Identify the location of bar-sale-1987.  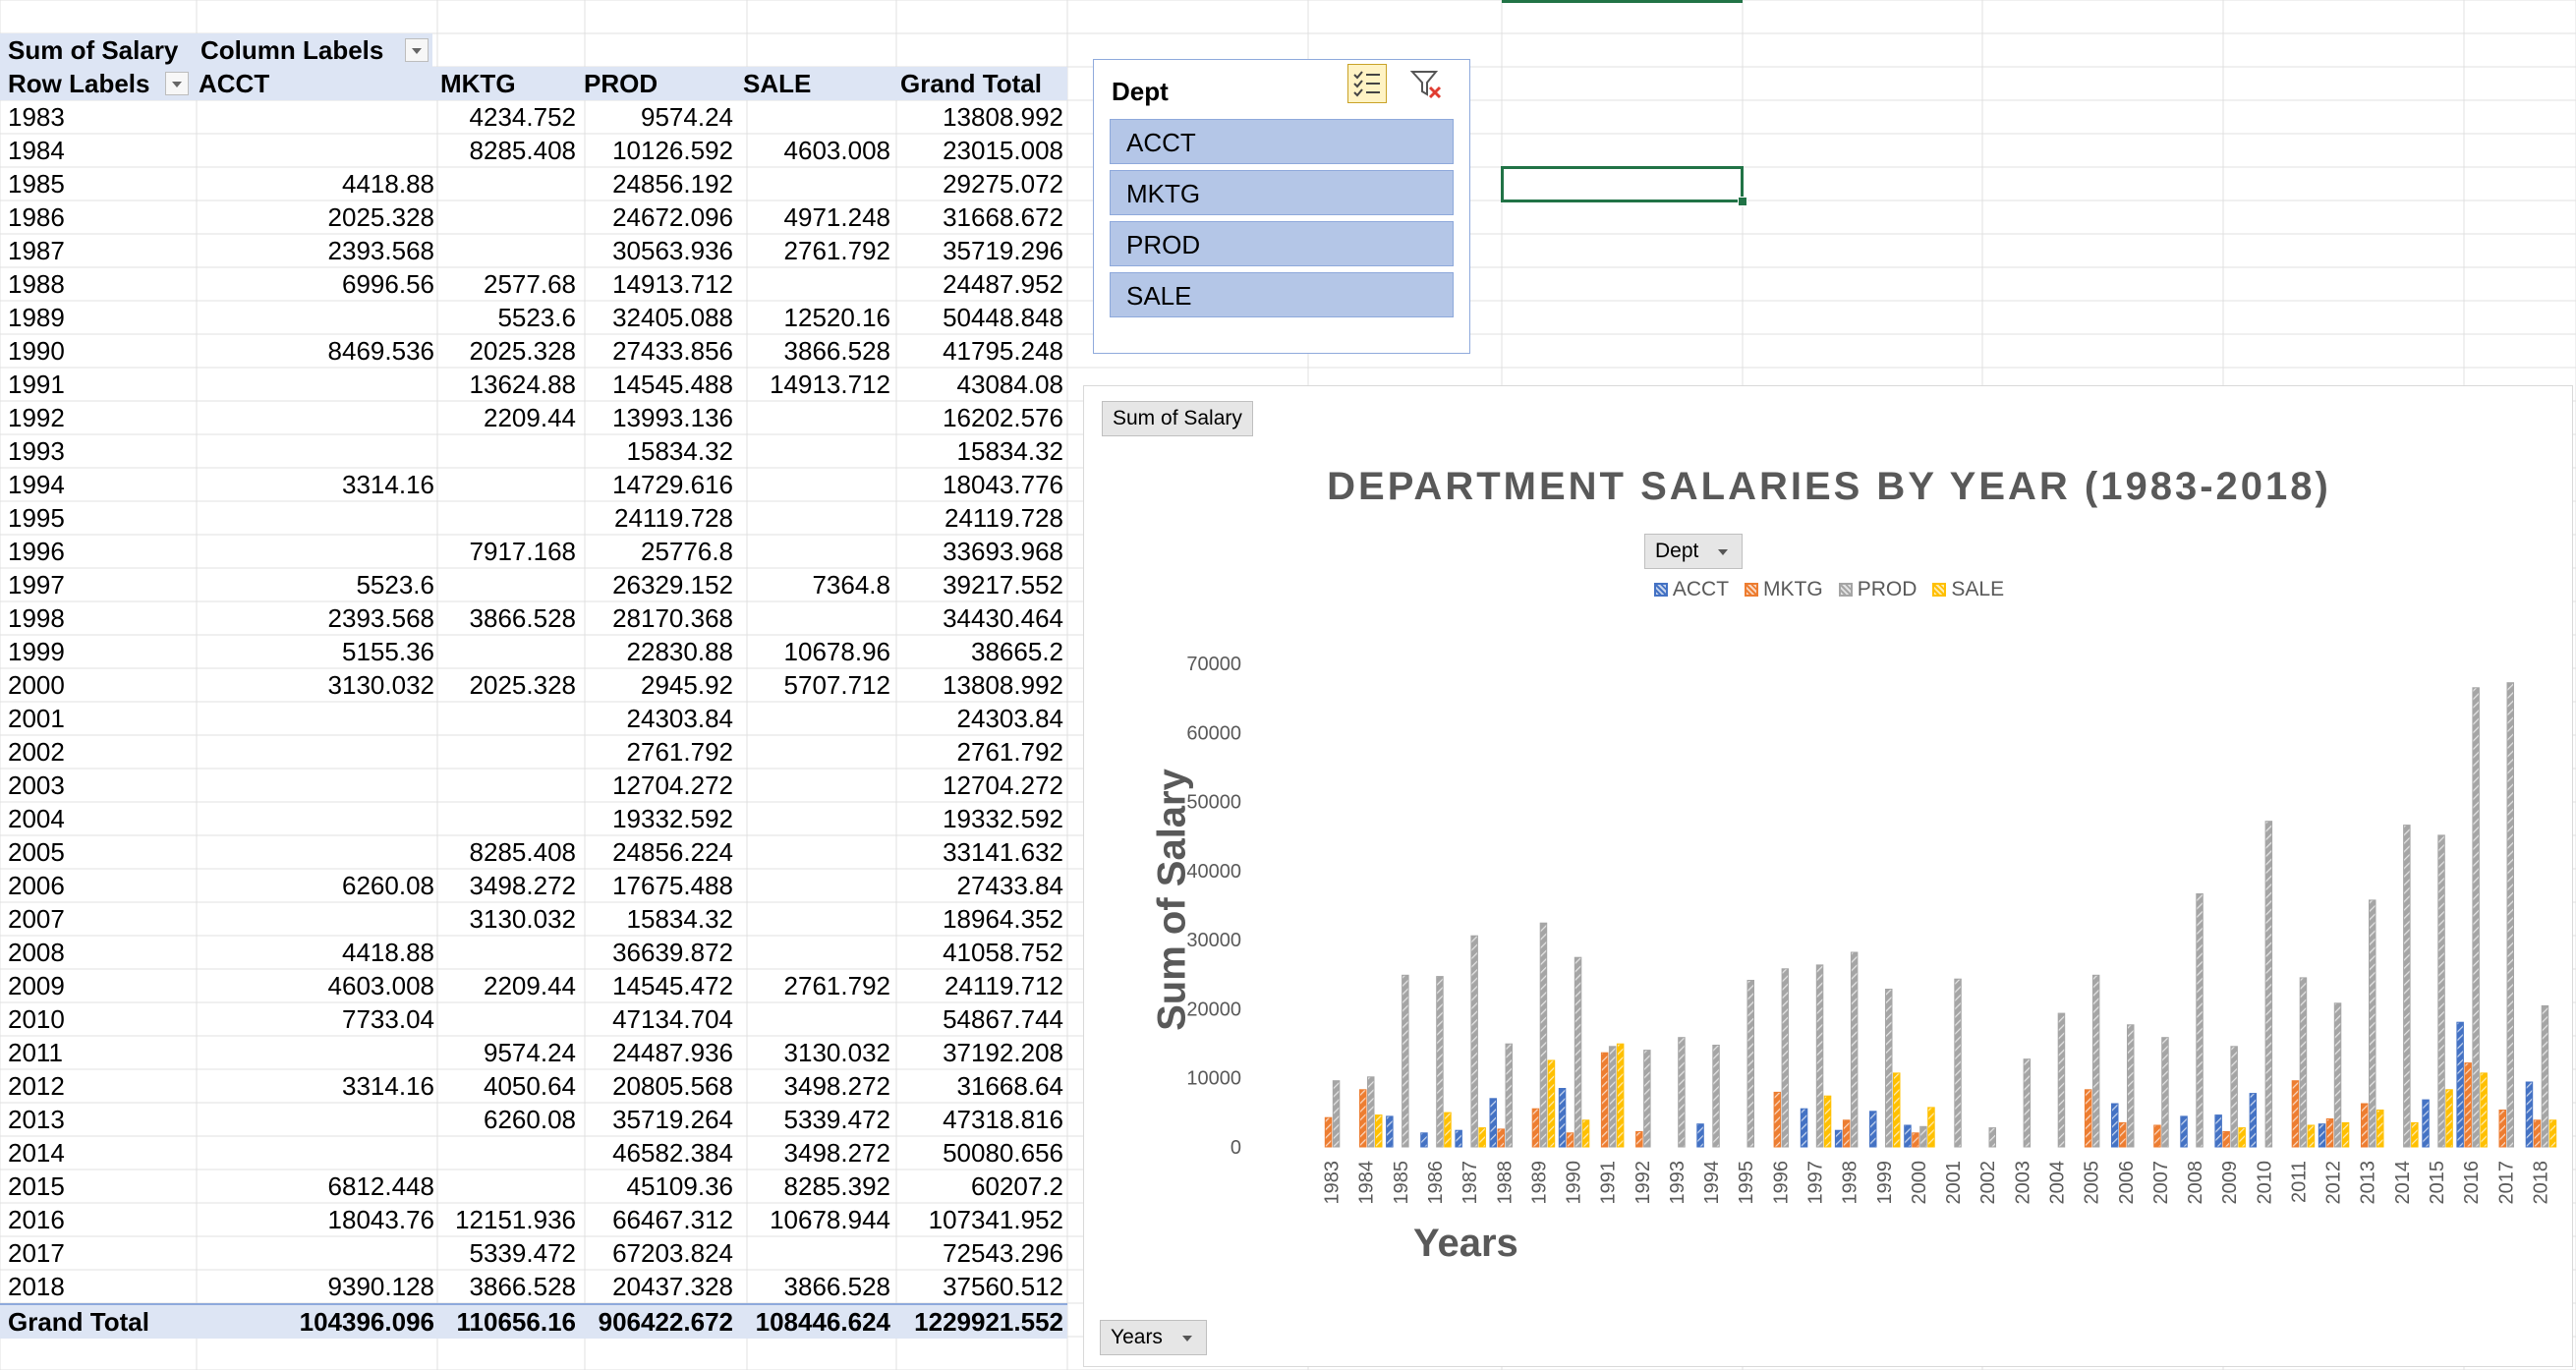
(1482, 1137).